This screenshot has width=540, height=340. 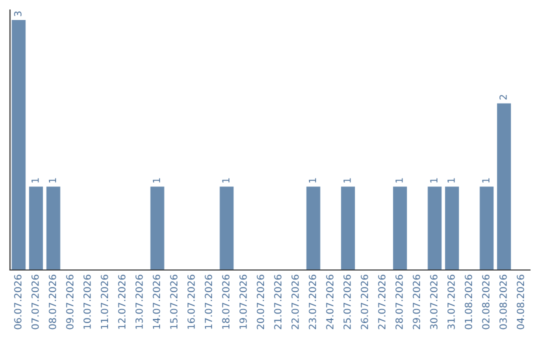 What do you see at coordinates (104, 301) in the screenshot?
I see `x-tick-label: 11.07.2026` at bounding box center [104, 301].